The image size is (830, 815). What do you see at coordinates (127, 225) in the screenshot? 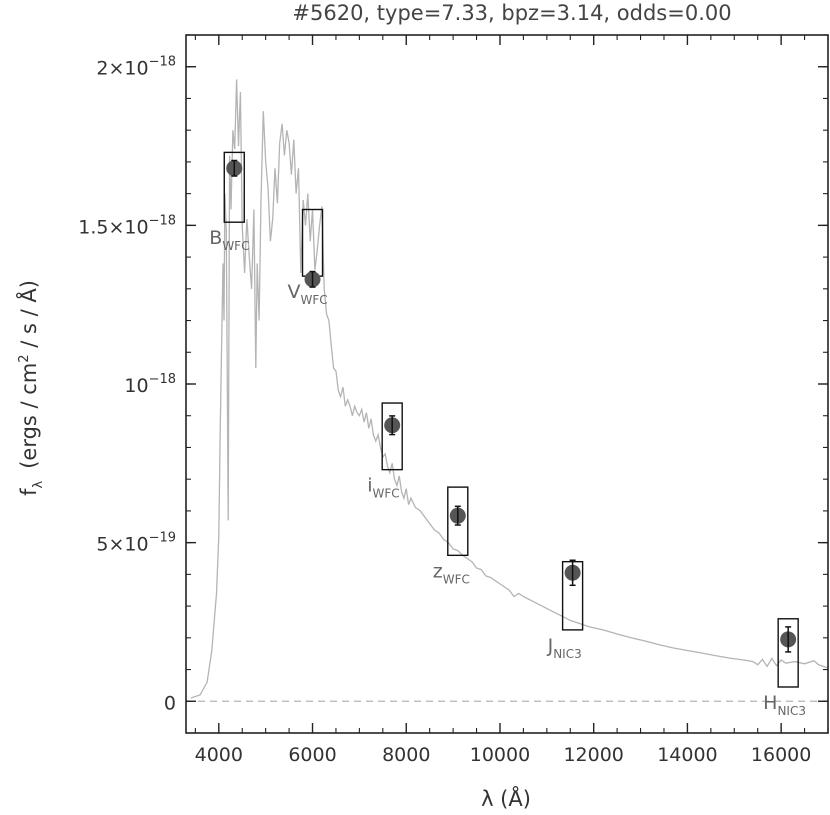
I see `y-tick-label: 1.5×10⁻¹⁸` at bounding box center [127, 225].